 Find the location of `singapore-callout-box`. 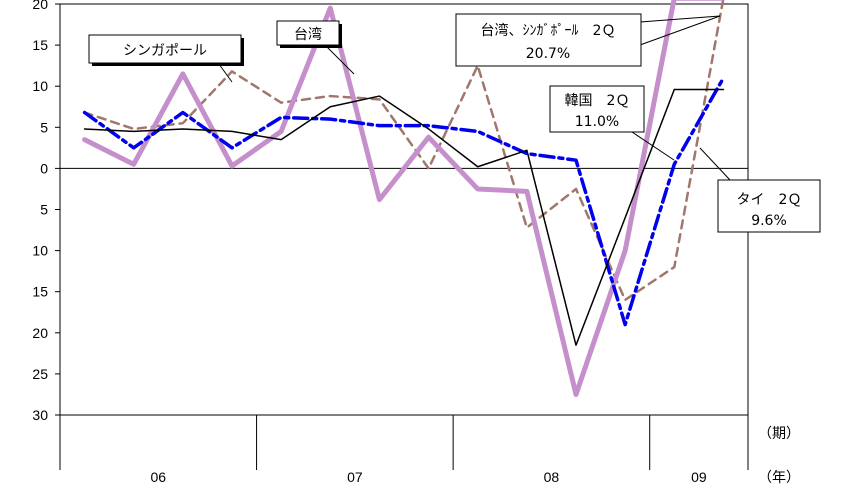

singapore-callout-box is located at coordinates (165, 49).